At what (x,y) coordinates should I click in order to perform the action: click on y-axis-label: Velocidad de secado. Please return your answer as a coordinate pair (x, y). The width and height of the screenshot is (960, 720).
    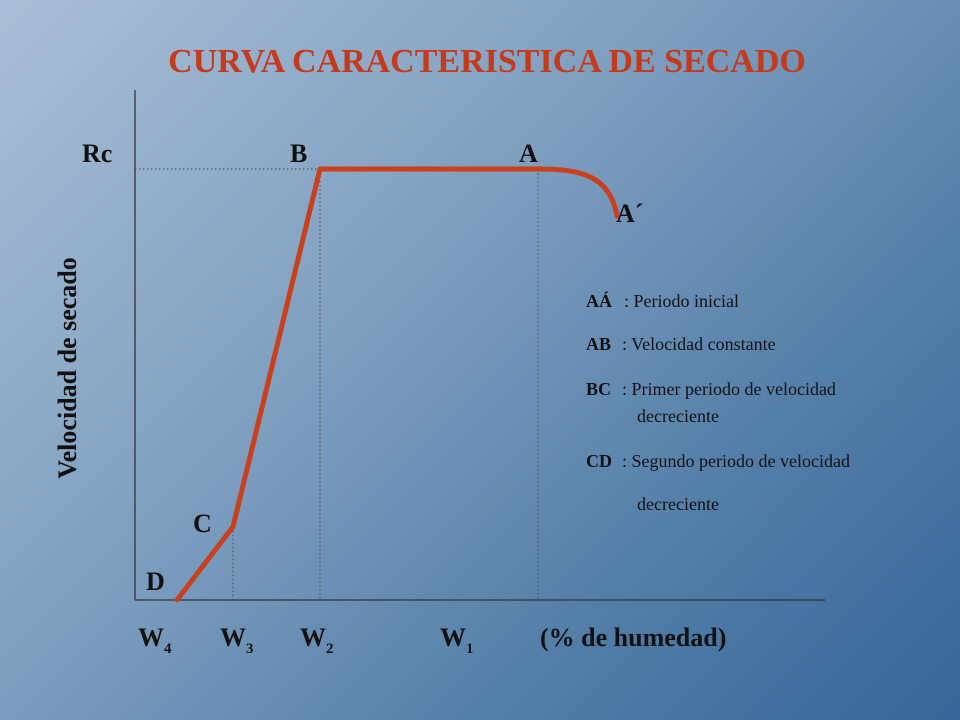
    Looking at the image, I should click on (67, 368).